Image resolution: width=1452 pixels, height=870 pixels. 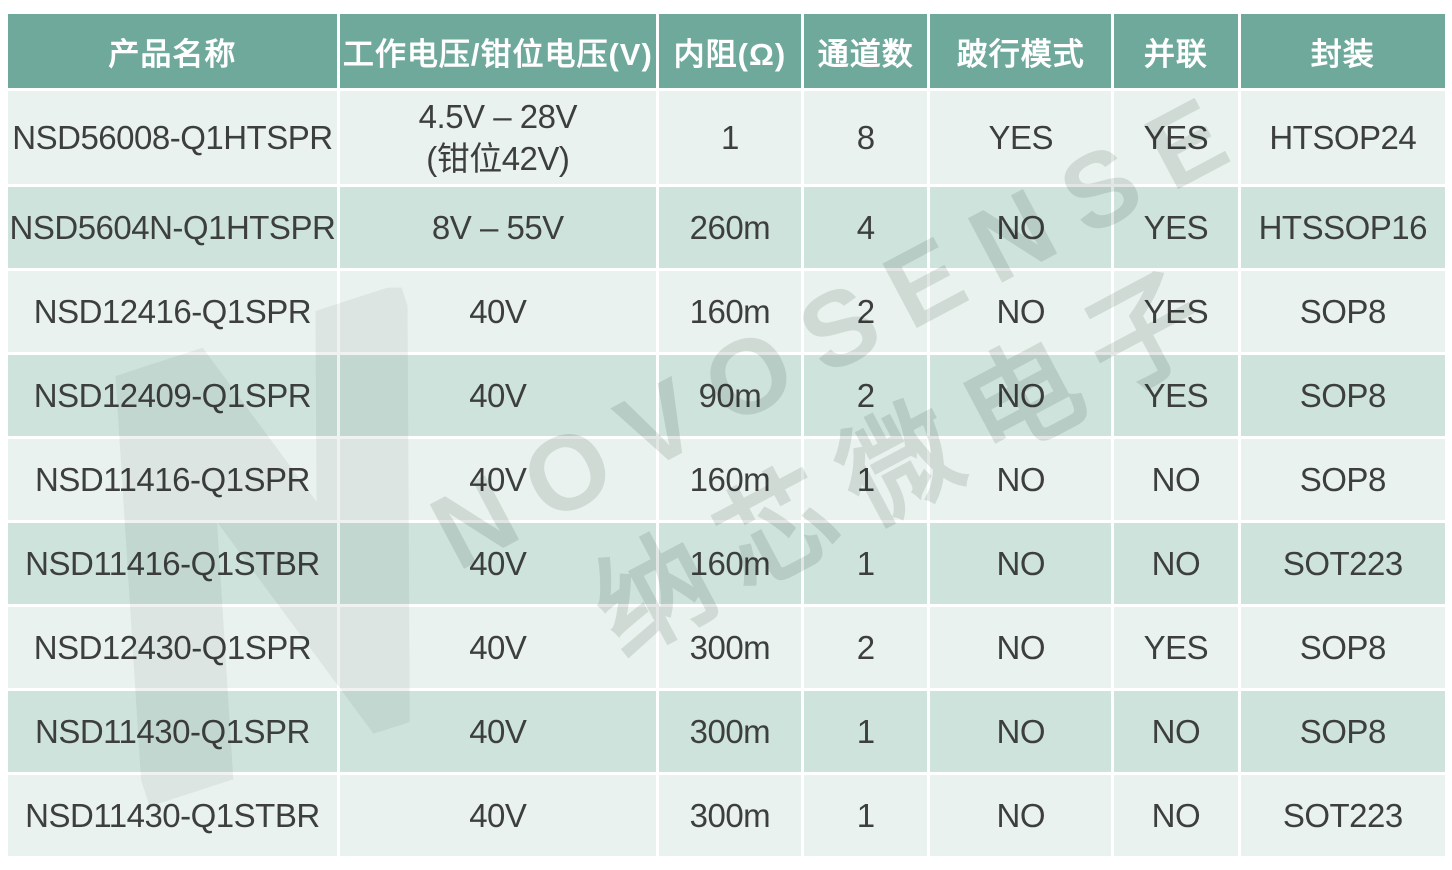 What do you see at coordinates (172, 395) in the screenshot?
I see `product-name-cell: NSD12409-Q1SPR` at bounding box center [172, 395].